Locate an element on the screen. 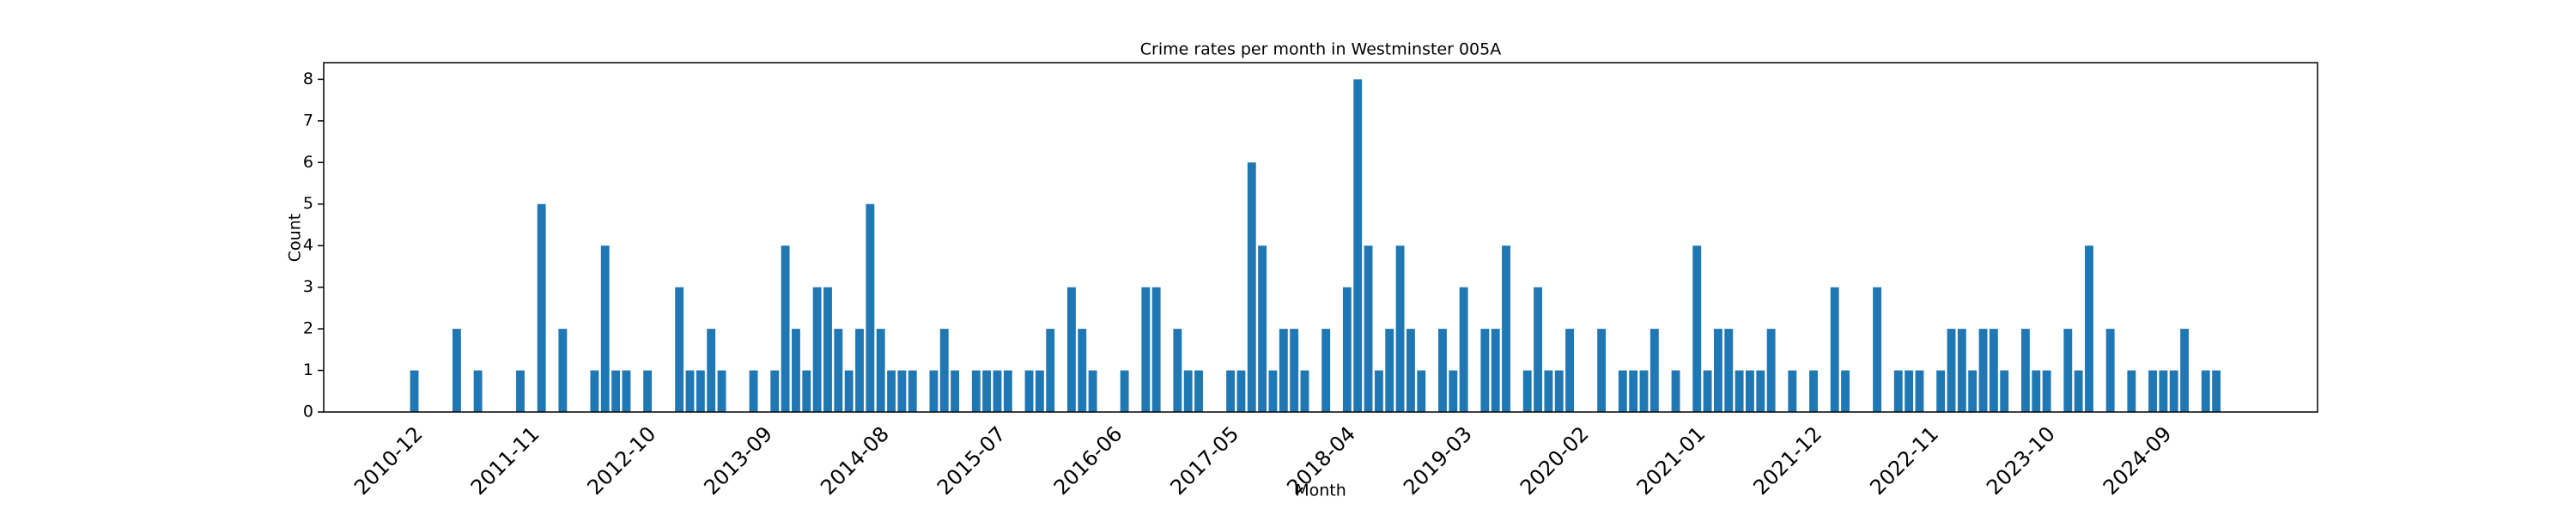 The height and width of the screenshot is (515, 2576). x-tick-label: 2024-09 is located at coordinates (2138, 460).